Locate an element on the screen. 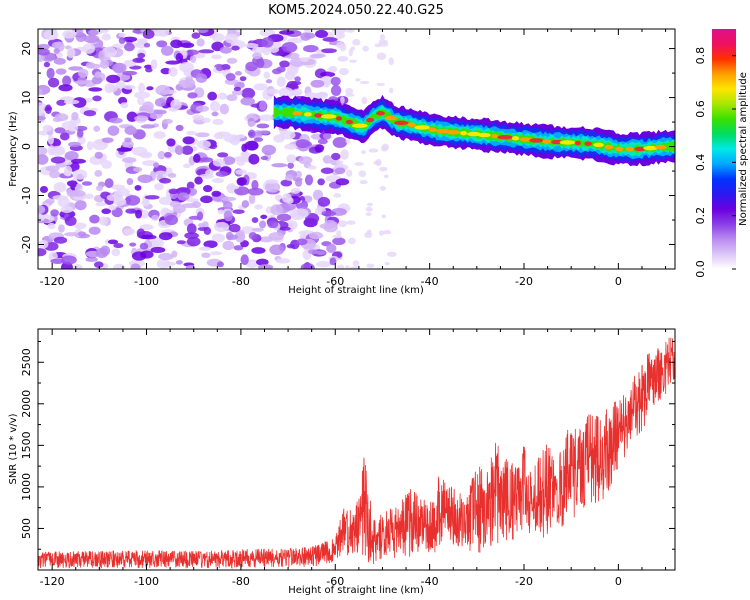 This screenshot has height=600, width=750. spectrogram-x-tick-label: -120 is located at coordinates (52, 281).